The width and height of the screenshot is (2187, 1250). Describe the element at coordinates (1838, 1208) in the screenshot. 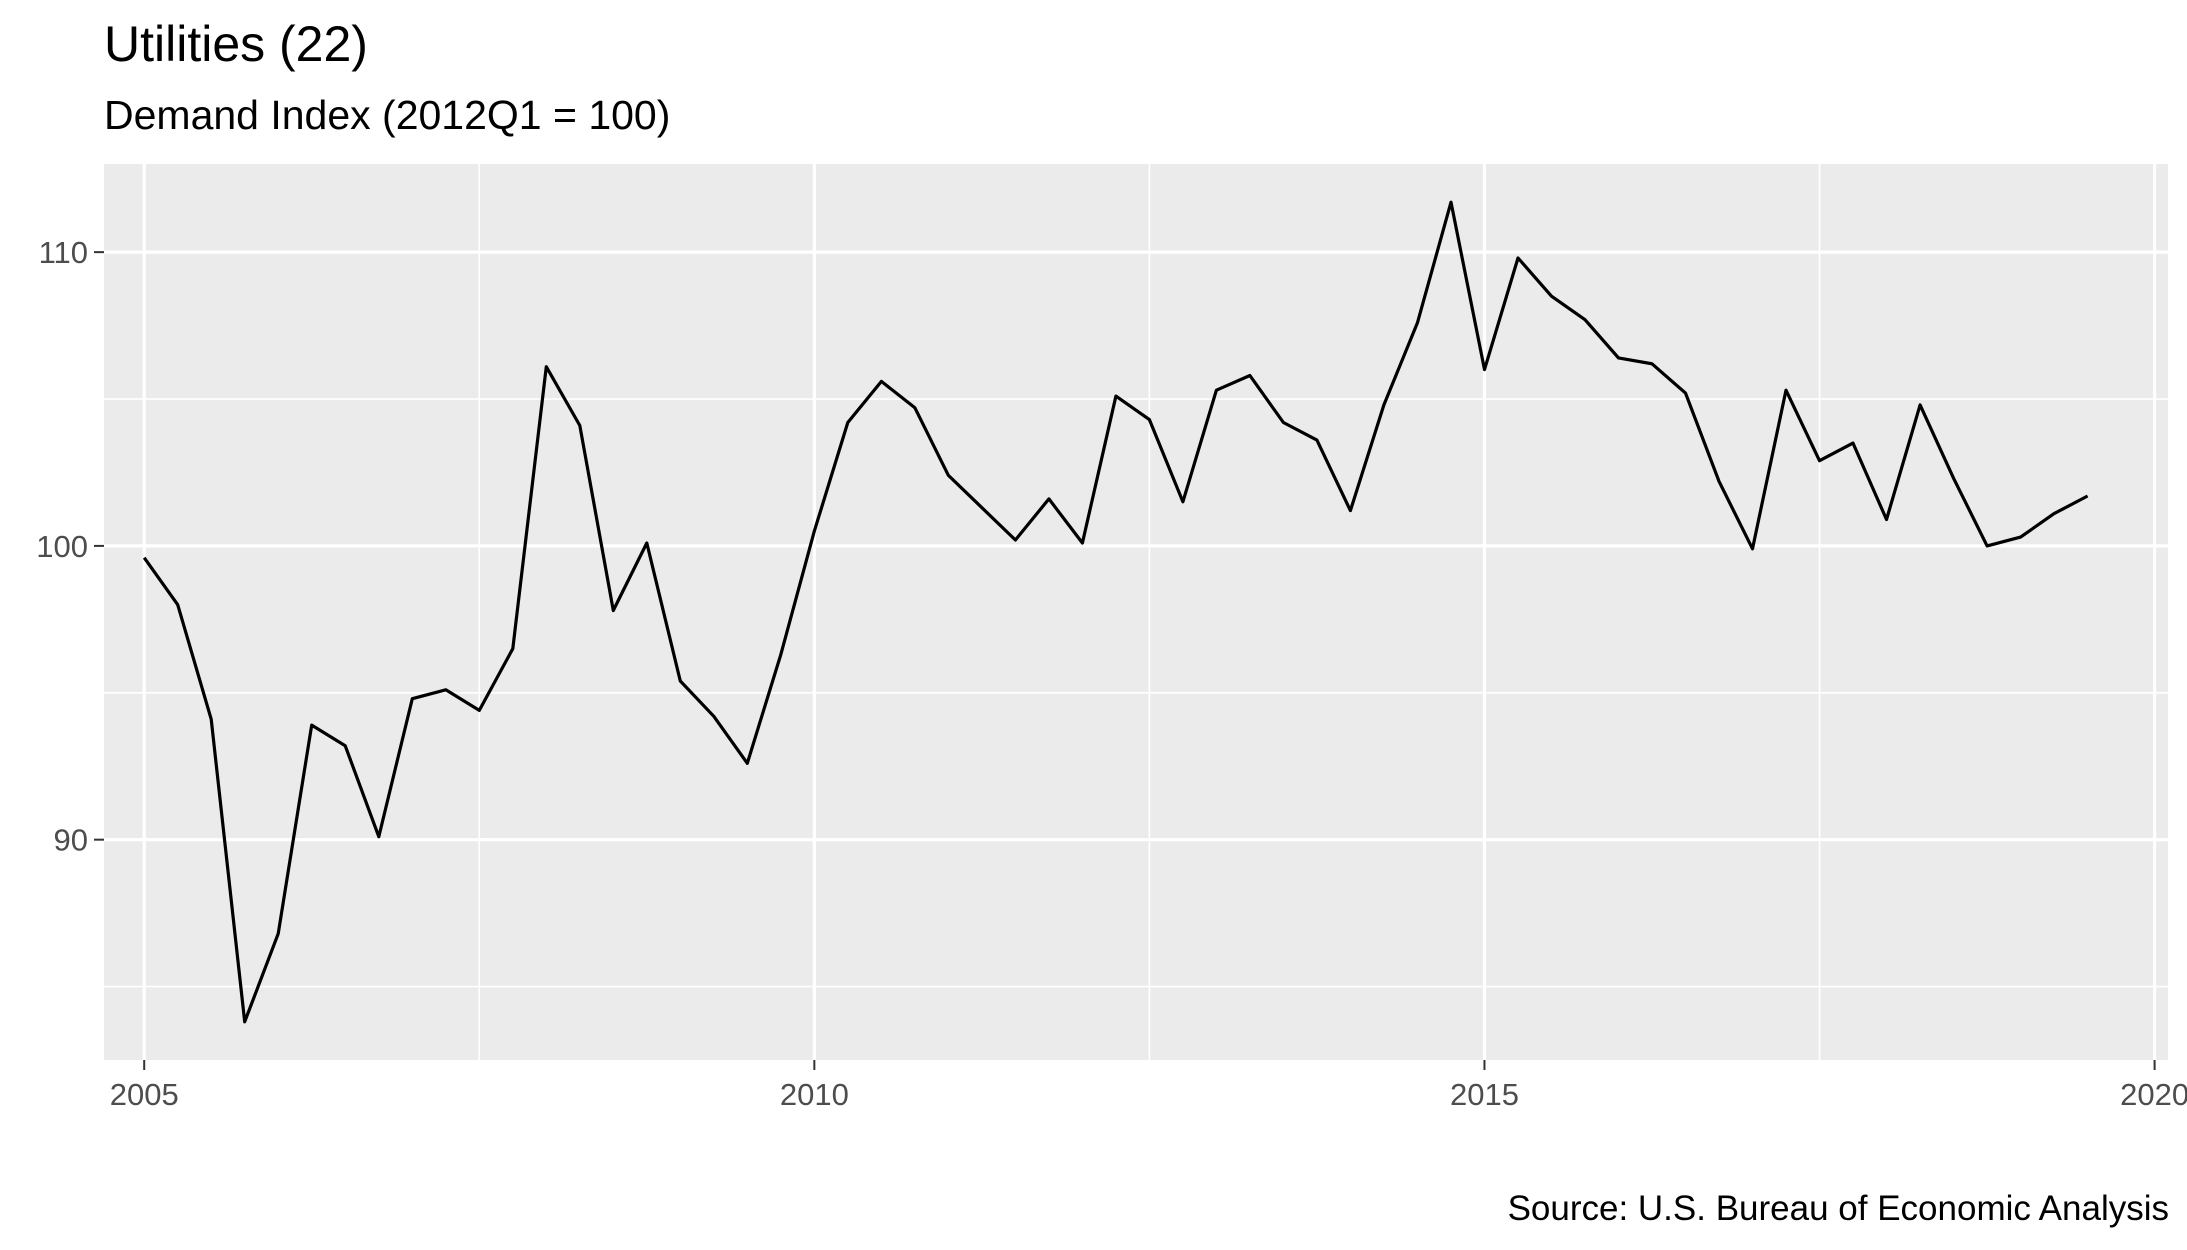

I see `source-caption: Source: U.S. Bureau of Economic Analysis` at that location.